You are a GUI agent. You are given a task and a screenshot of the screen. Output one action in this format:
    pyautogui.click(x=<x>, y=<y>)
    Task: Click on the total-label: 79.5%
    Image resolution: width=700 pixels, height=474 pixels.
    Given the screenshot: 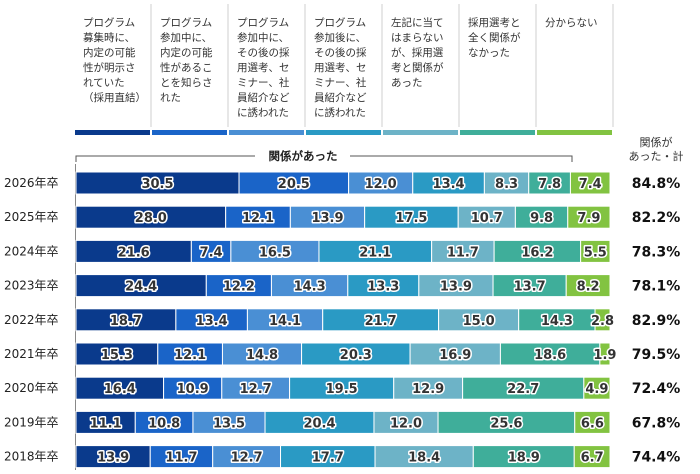 What is the action you would take?
    pyautogui.click(x=656, y=355)
    